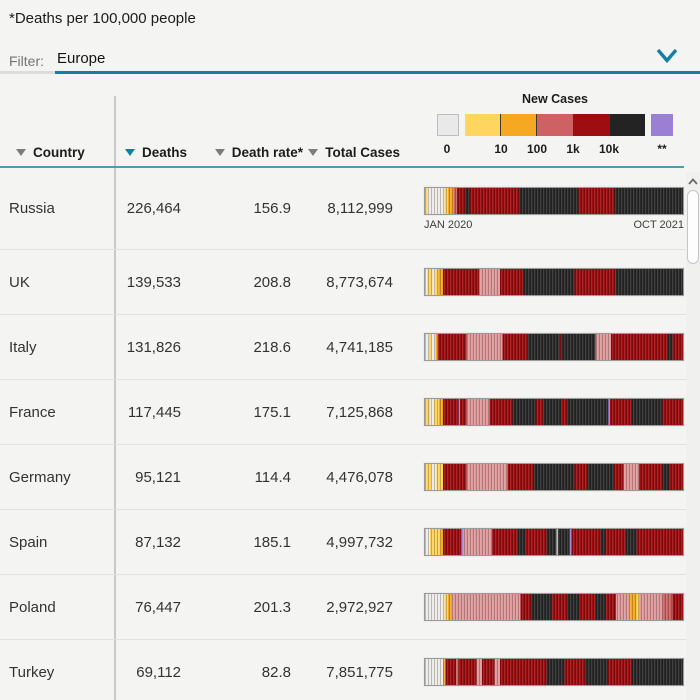 Image resolution: width=700 pixels, height=700 pixels. Describe the element at coordinates (272, 208) in the screenshot. I see `death-rate-cell: 156.9` at that location.